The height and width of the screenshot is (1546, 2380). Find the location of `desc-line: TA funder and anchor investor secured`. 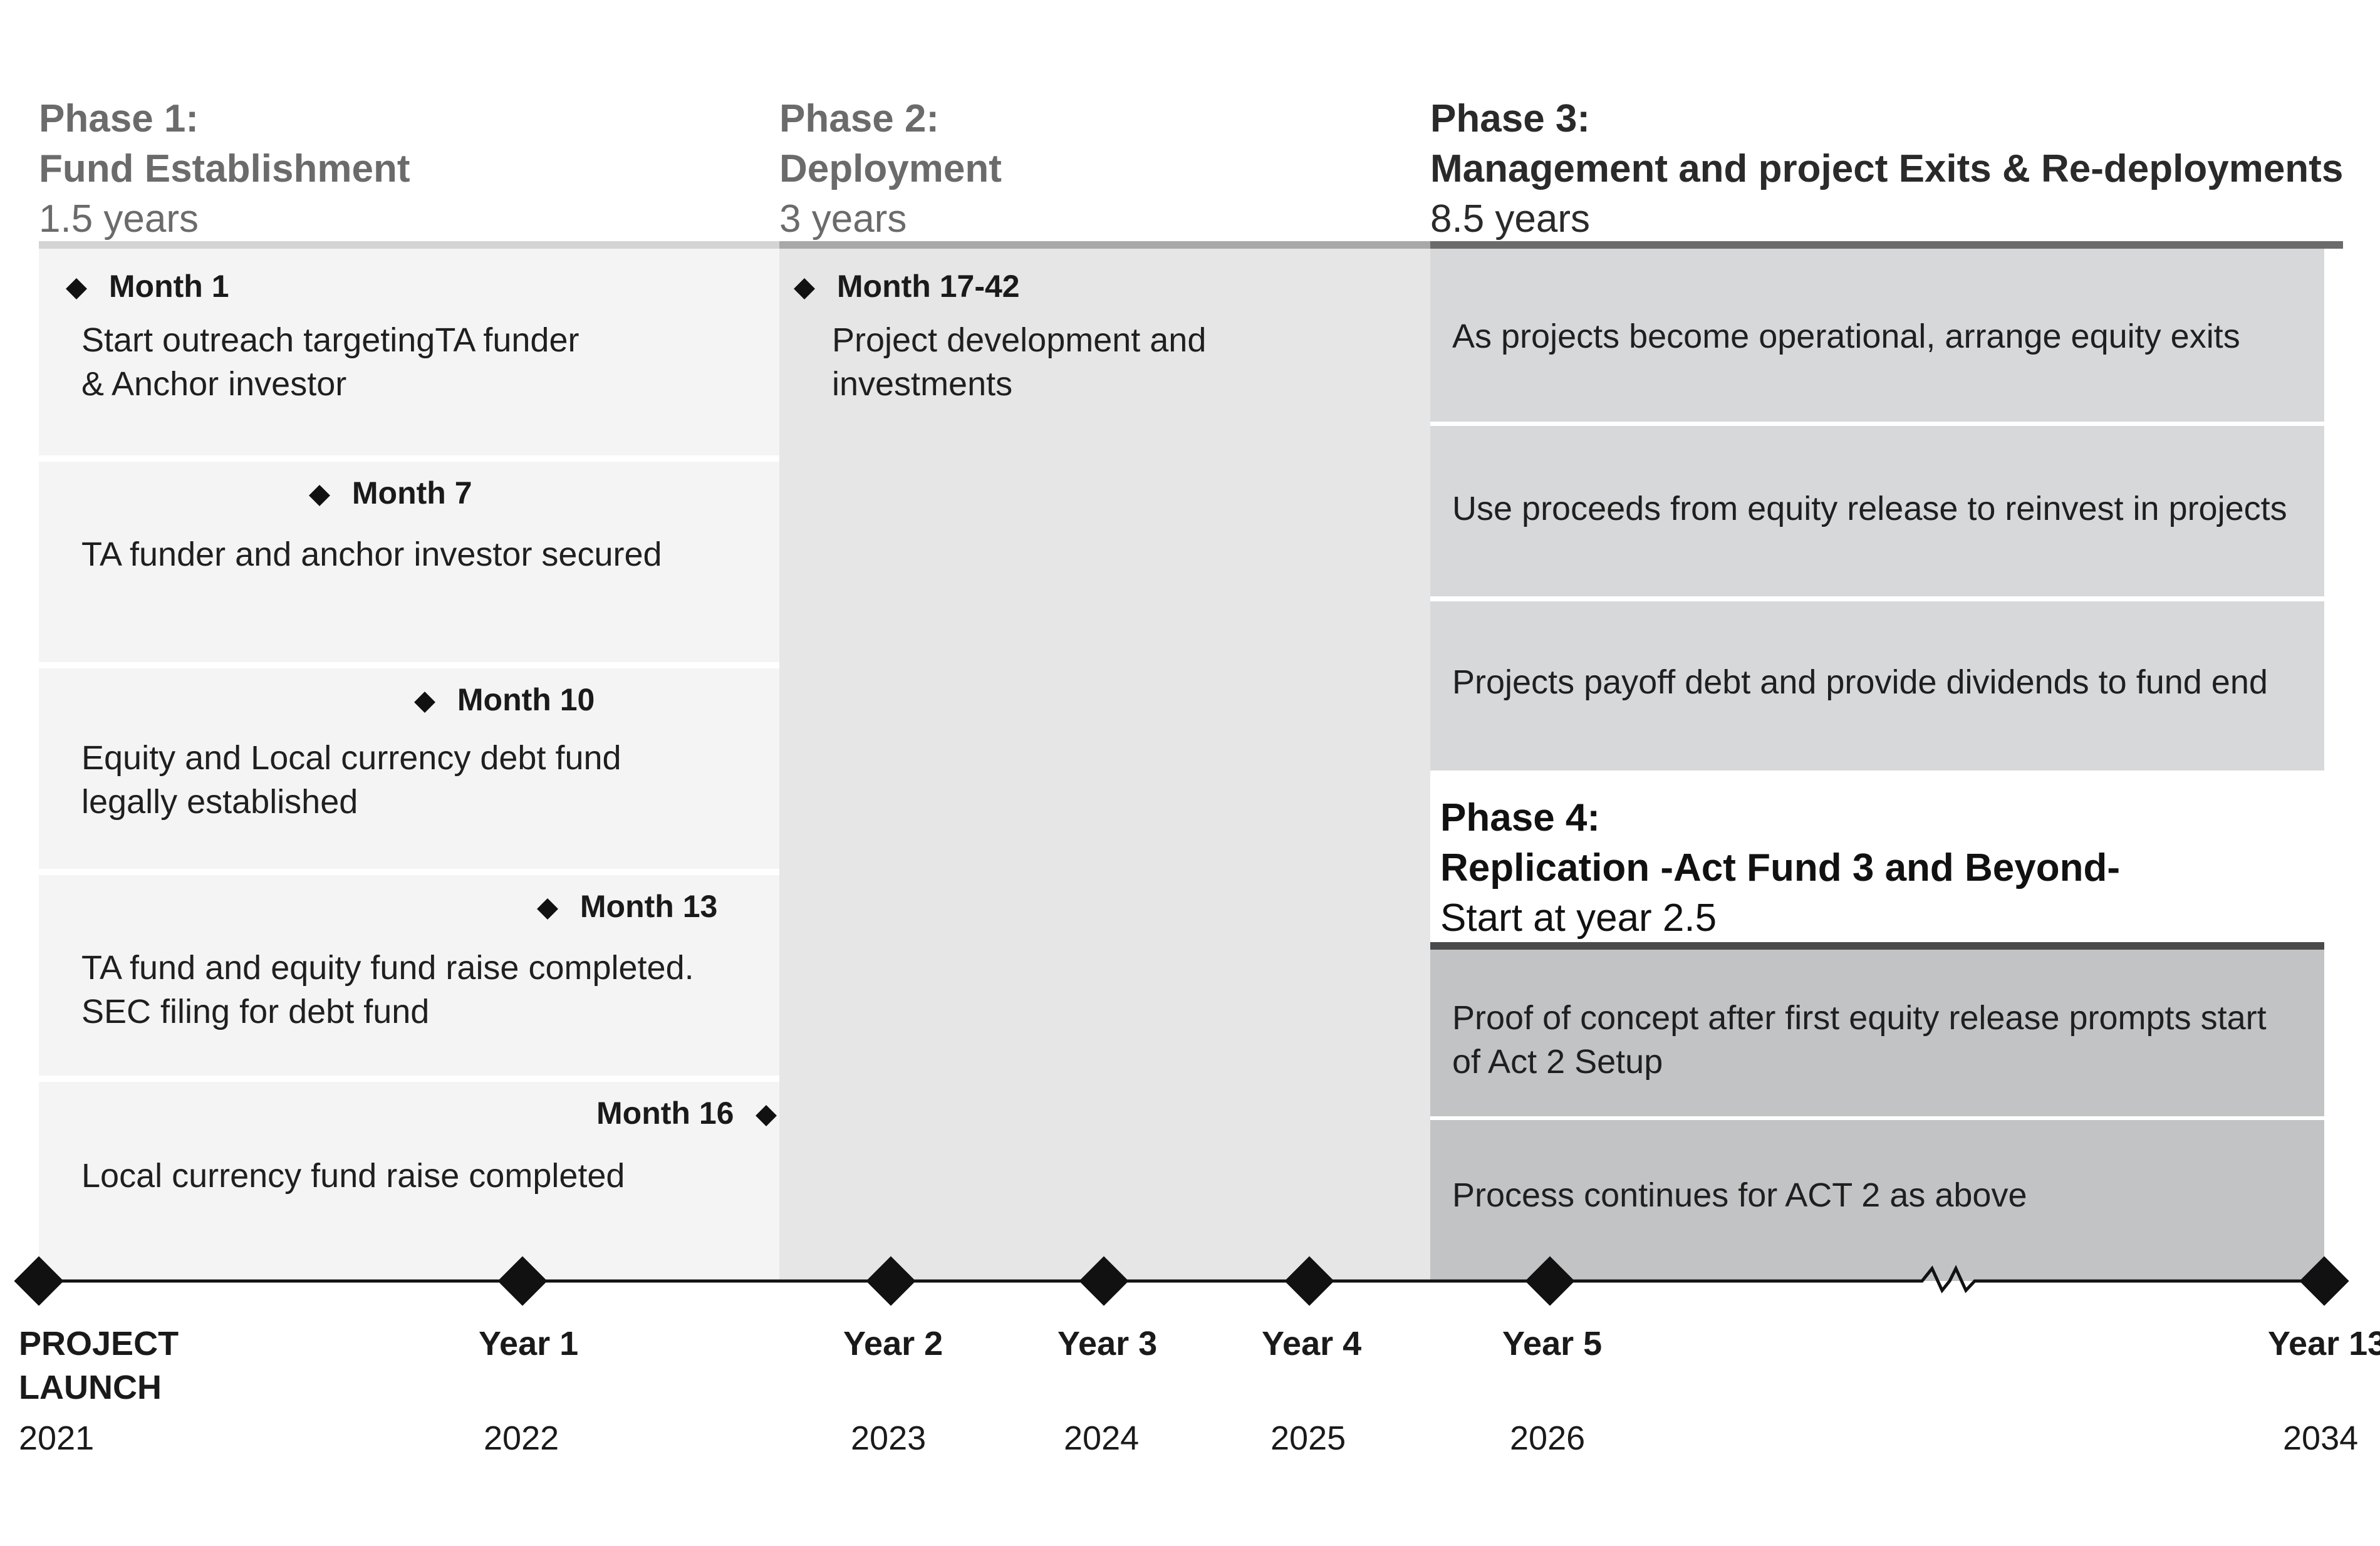

desc-line: TA funder and anchor investor secured is located at coordinates (371, 554).